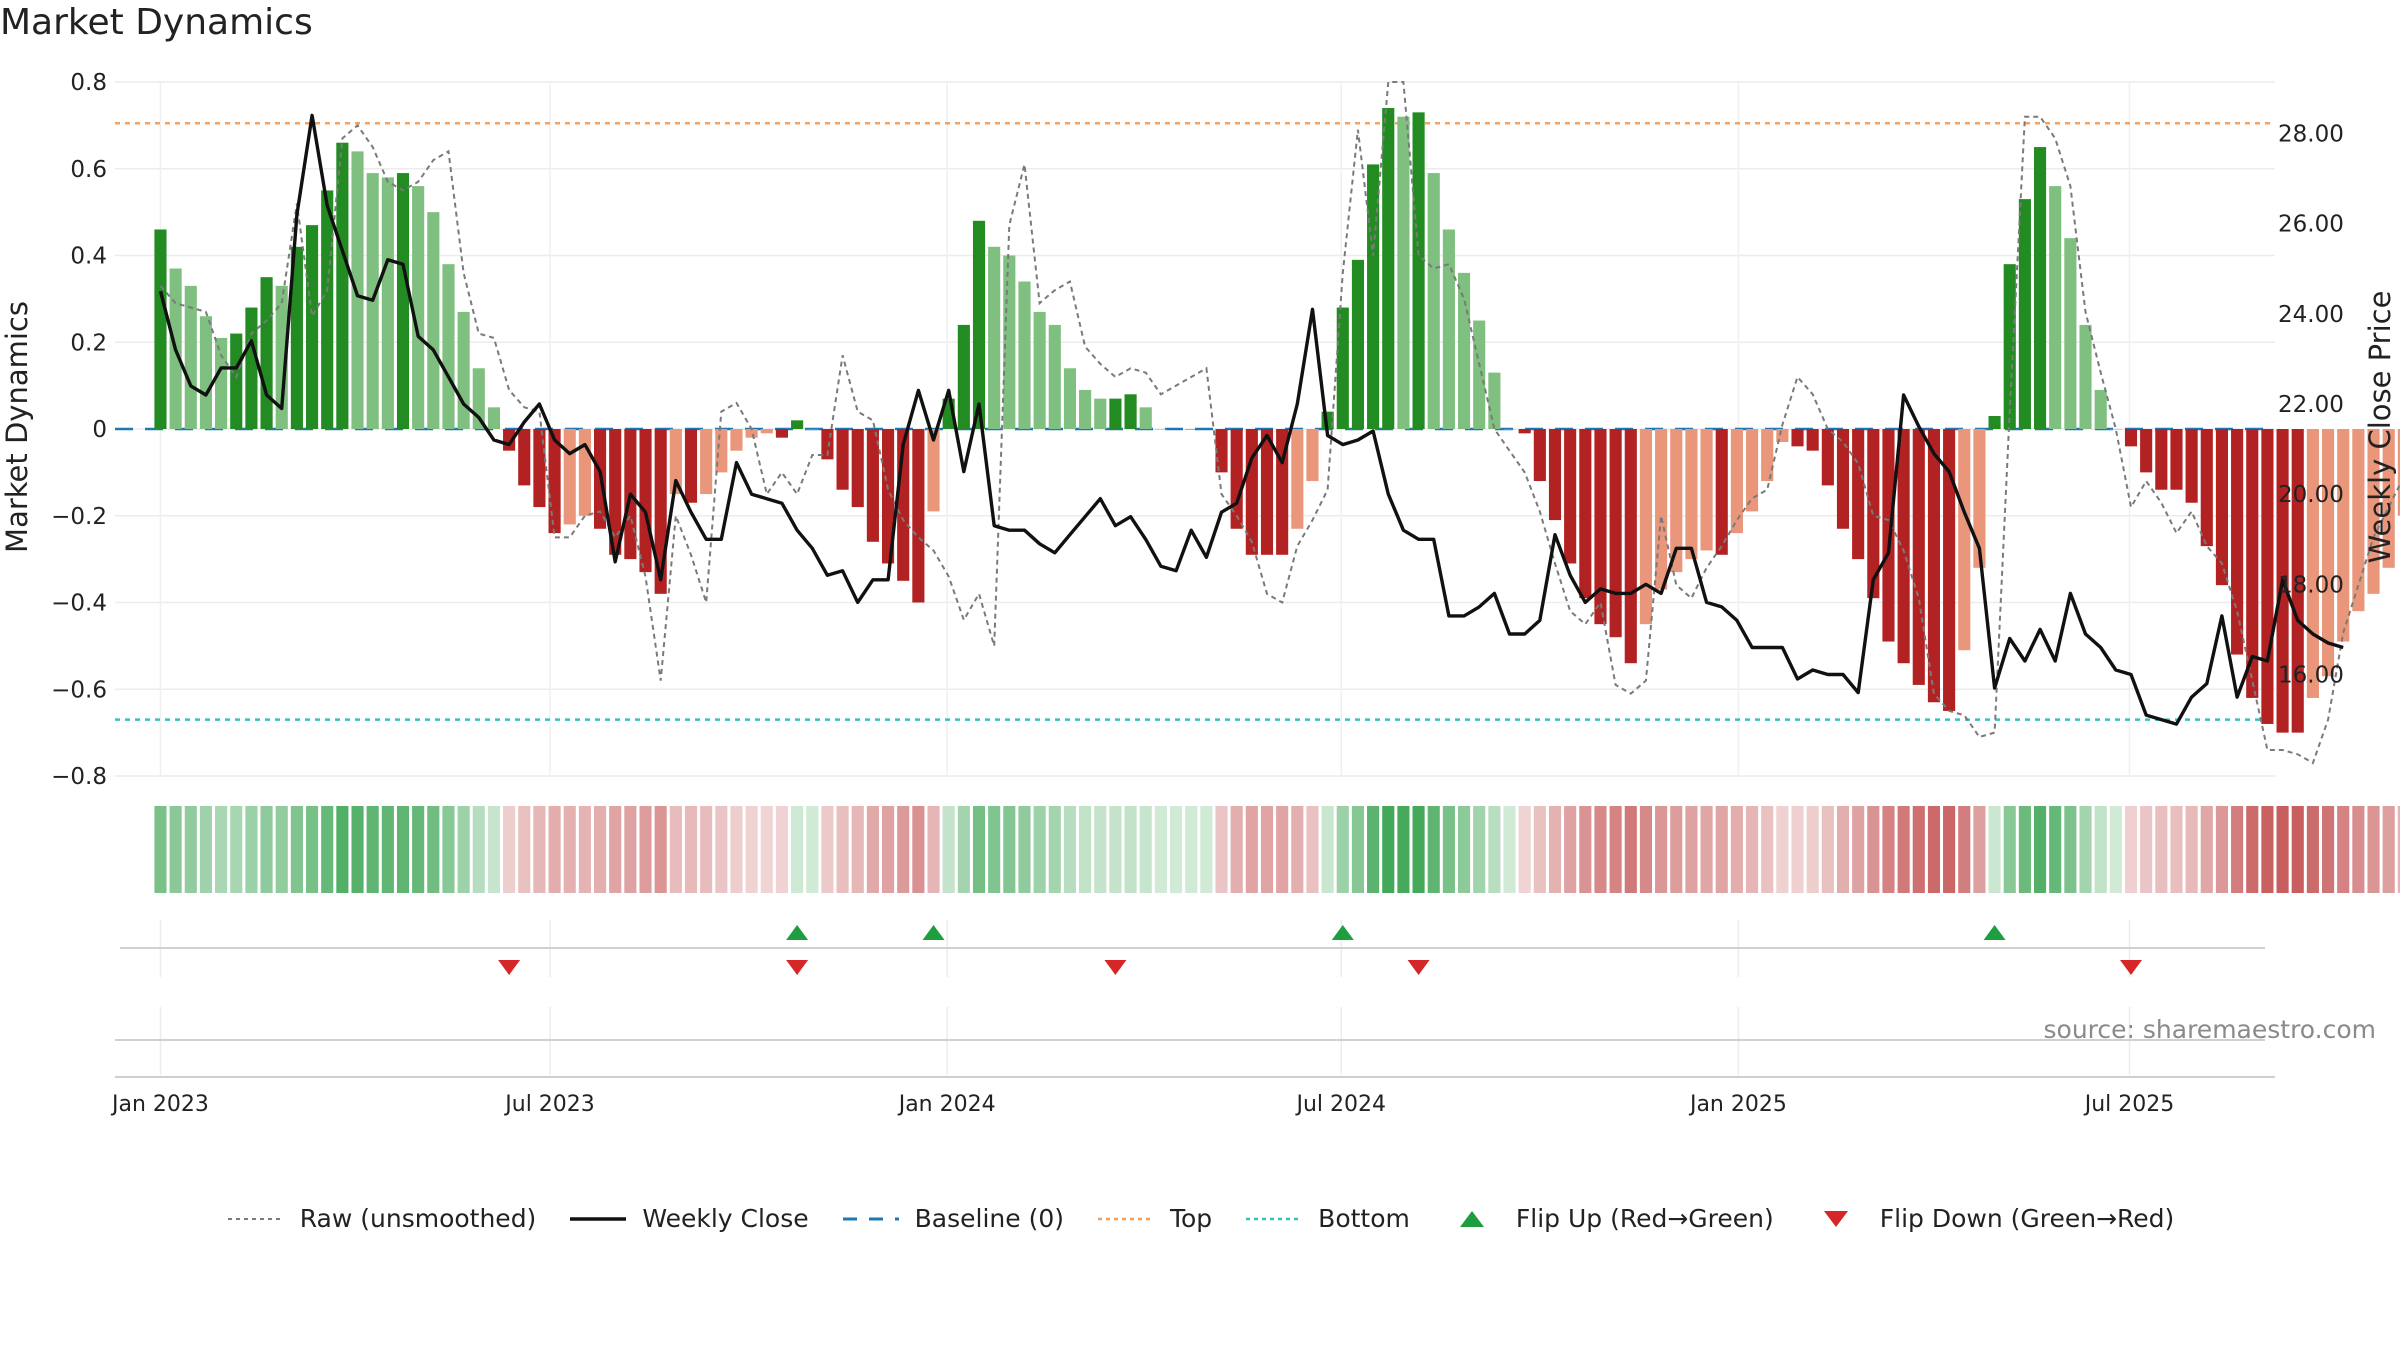 Image resolution: width=2400 pixels, height=1350 pixels. What do you see at coordinates (989, 1218) in the screenshot?
I see `legend-label: Baseline (0)` at bounding box center [989, 1218].